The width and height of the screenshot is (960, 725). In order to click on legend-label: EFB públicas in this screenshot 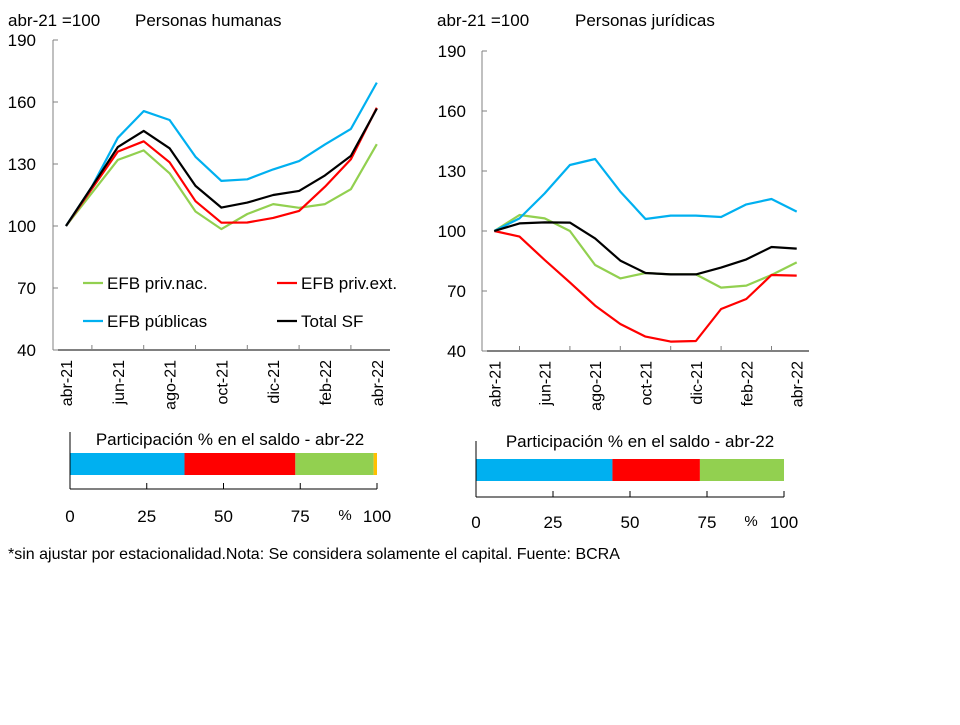, I will do `click(157, 321)`.